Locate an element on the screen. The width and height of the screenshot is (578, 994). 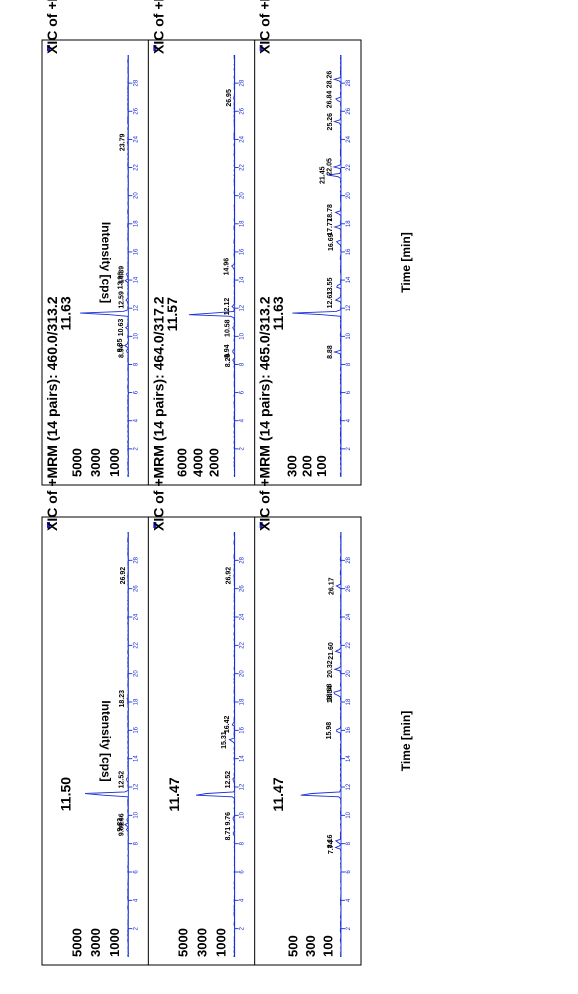
intensity-tick-label: 300 is located at coordinates (310, 946).